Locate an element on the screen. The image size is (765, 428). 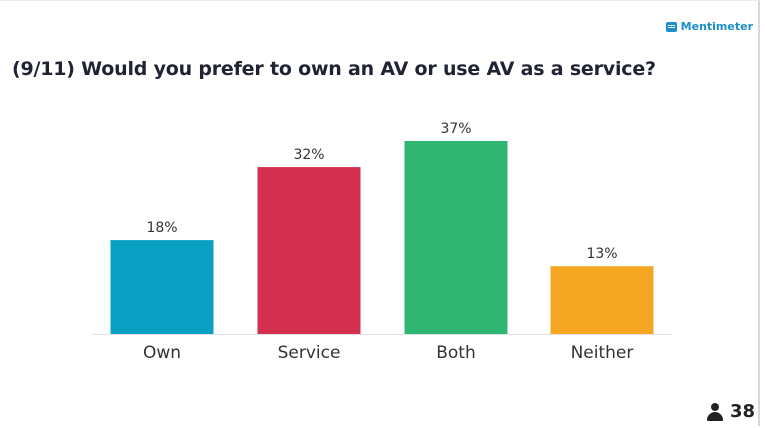
data-label-own: 18% is located at coordinates (161, 228).